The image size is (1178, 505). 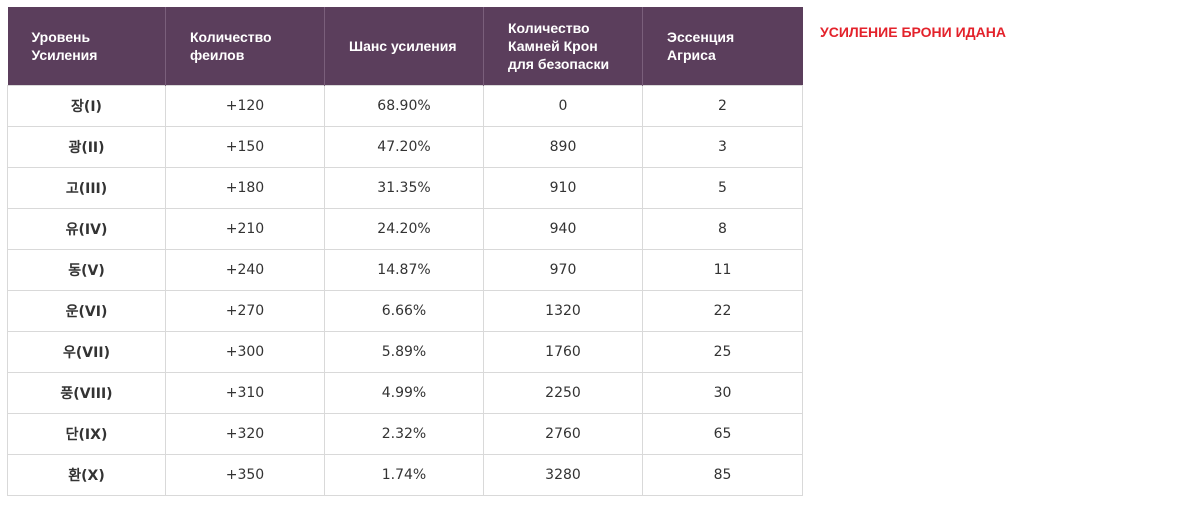 I want to click on table-row: 운(VI) +270 6.66% 1320 22, so click(x=405, y=310).